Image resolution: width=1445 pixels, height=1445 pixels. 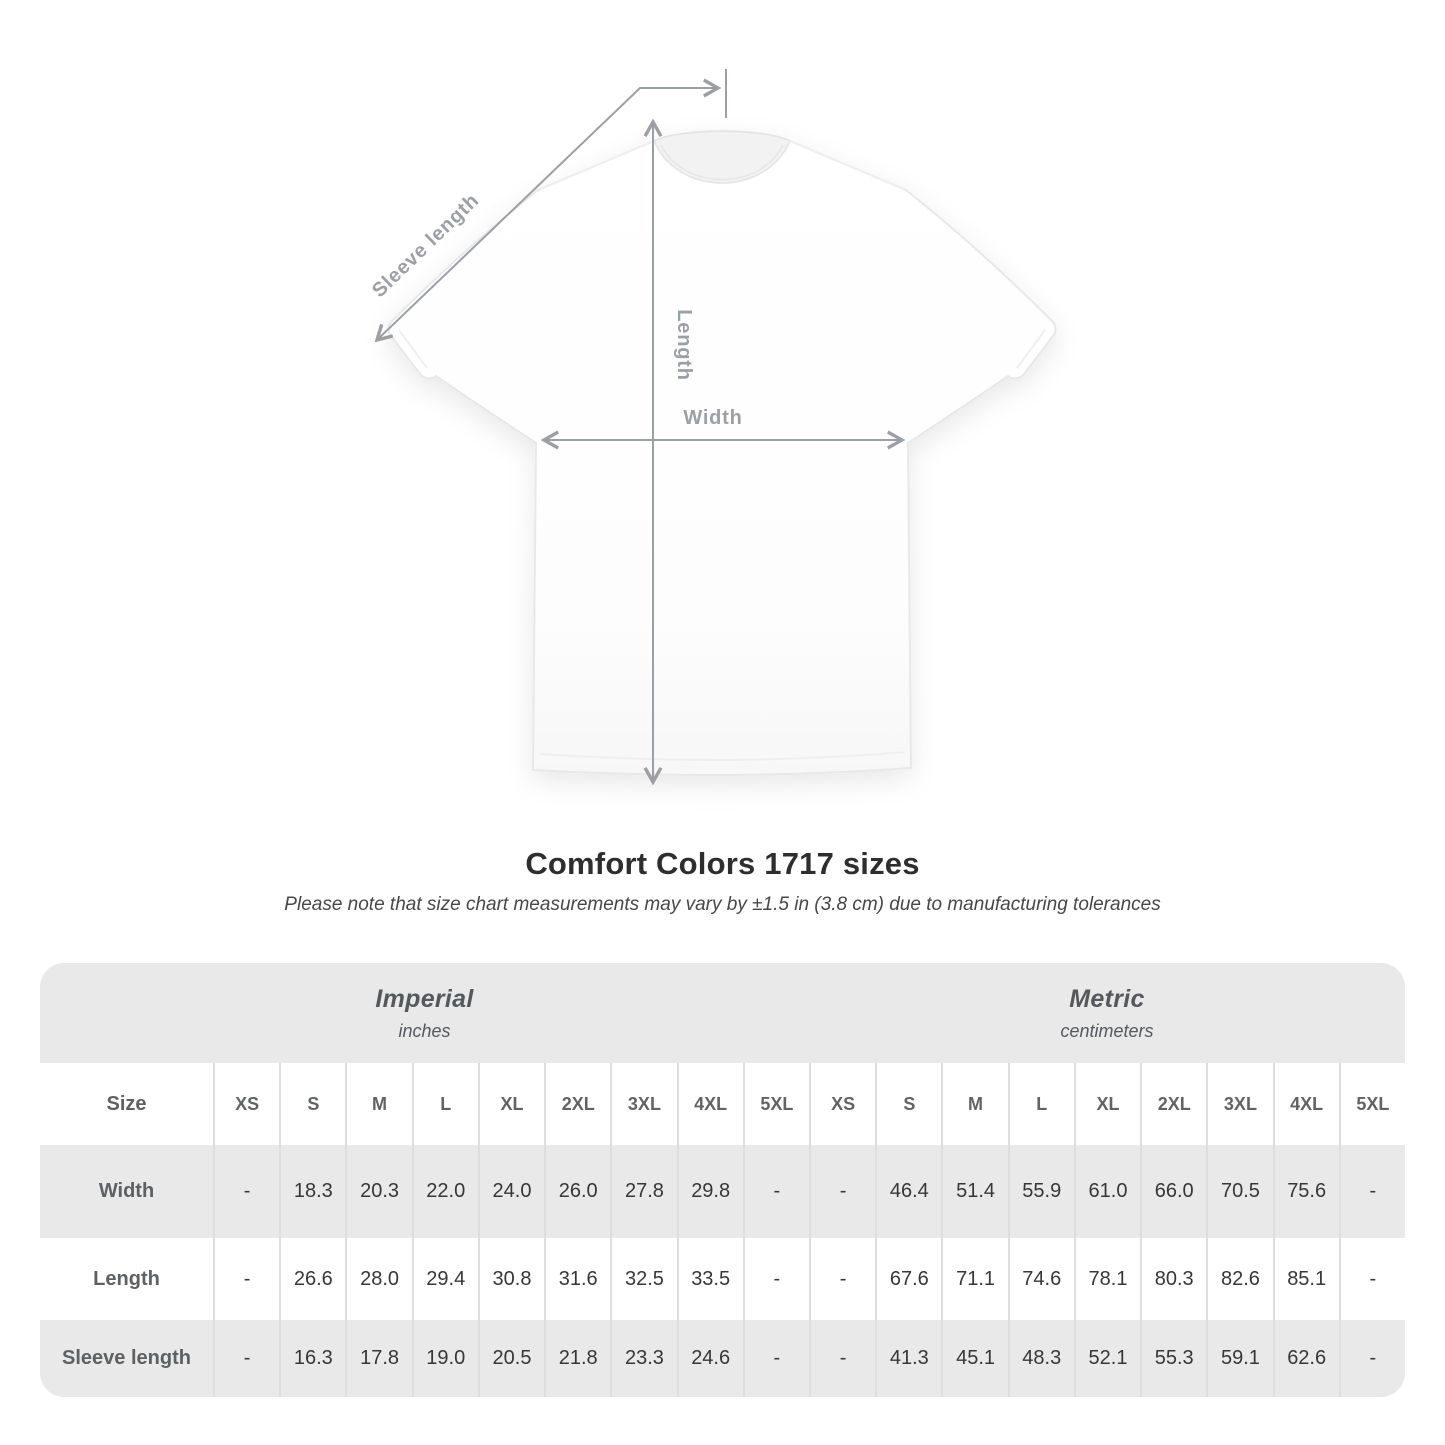 I want to click on value-cell: 52.1, so click(x=1107, y=1358).